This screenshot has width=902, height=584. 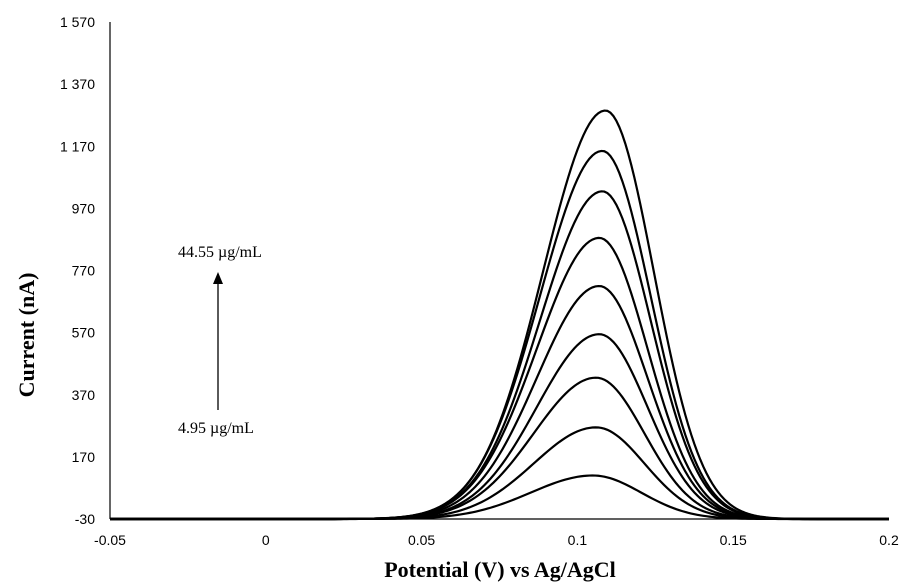 What do you see at coordinates (733, 540) in the screenshot?
I see `x-tick-label: 0.15` at bounding box center [733, 540].